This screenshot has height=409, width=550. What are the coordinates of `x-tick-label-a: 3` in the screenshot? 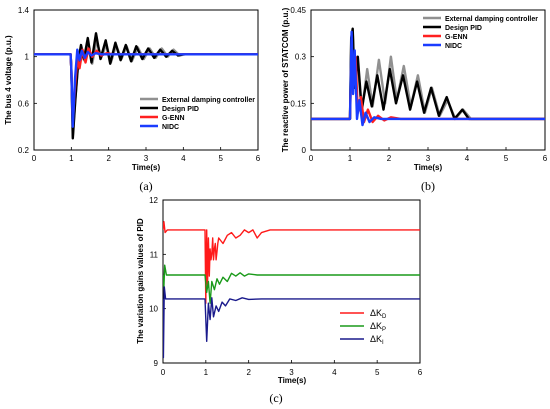 It's located at (146, 158).